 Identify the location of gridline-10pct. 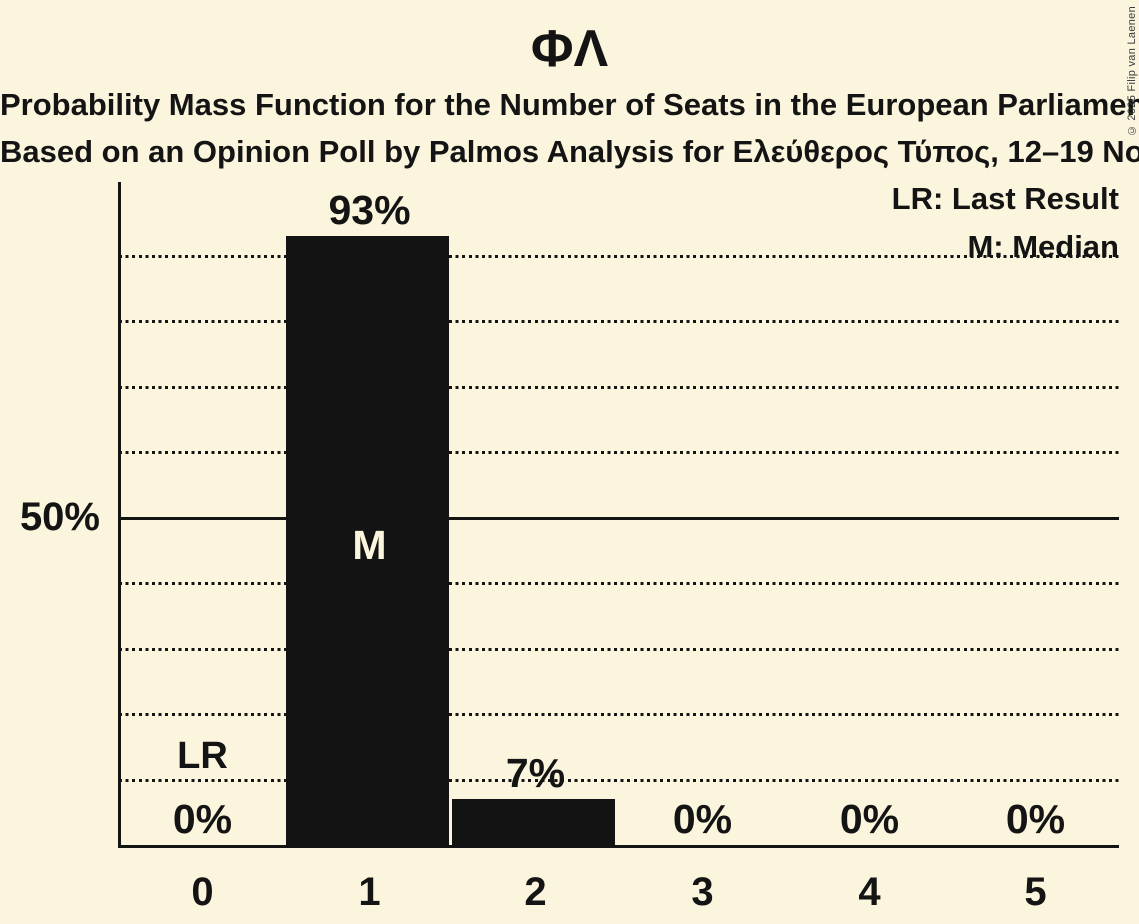
(619, 780).